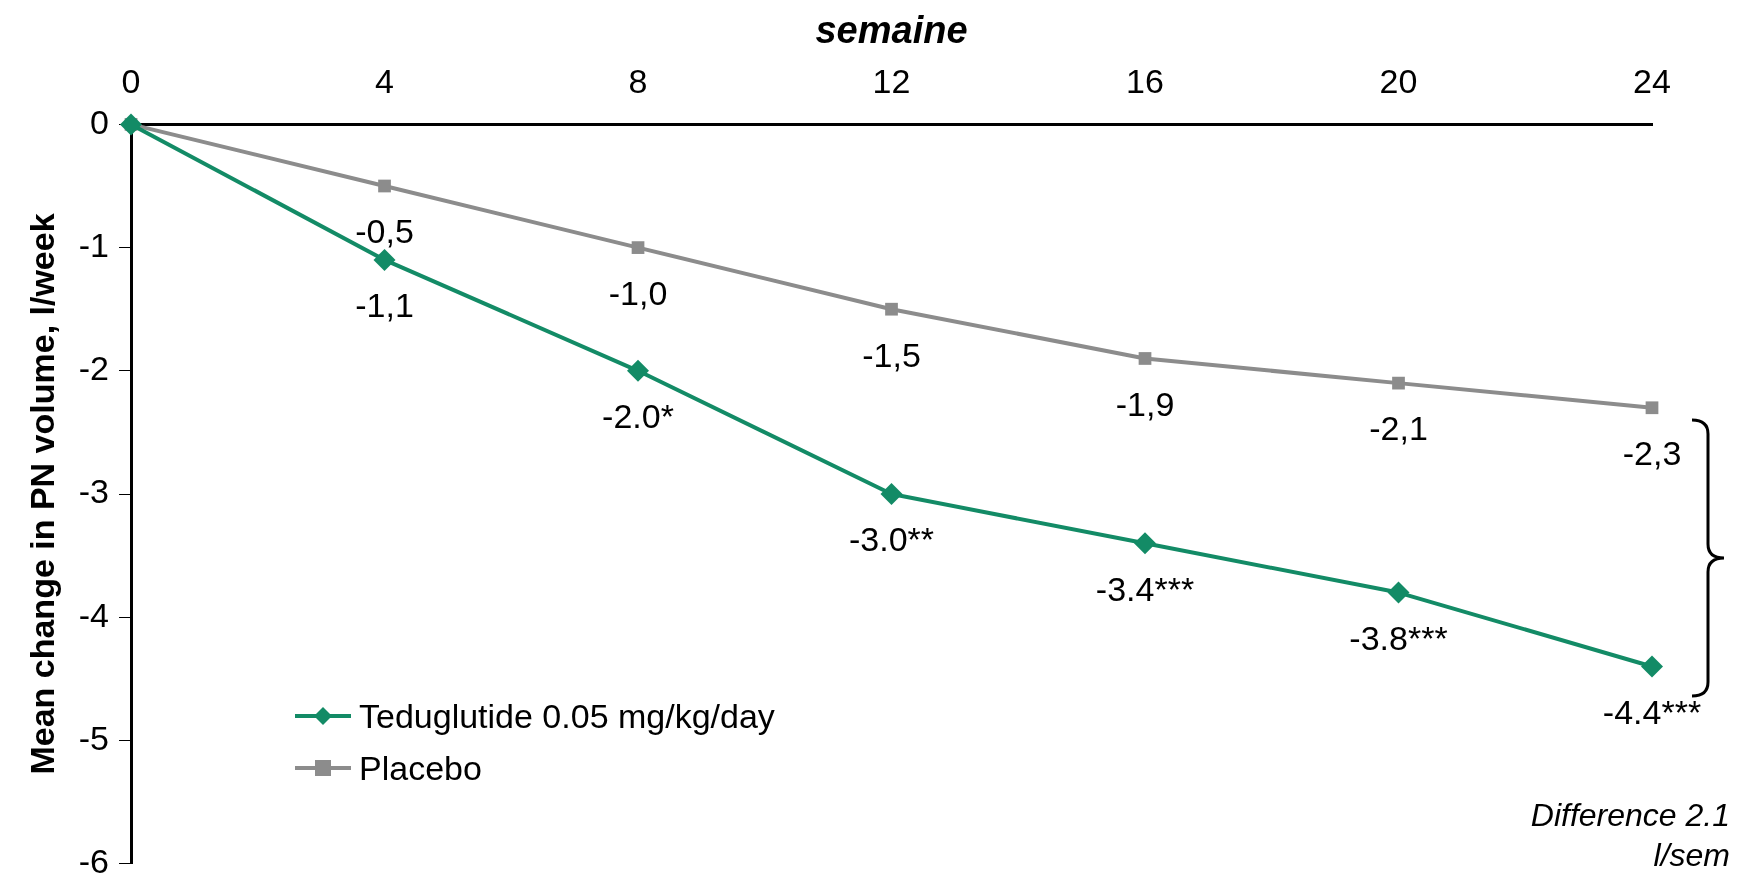 This screenshot has height=894, width=1752. I want to click on data-label: -3.8***, so click(1398, 637).